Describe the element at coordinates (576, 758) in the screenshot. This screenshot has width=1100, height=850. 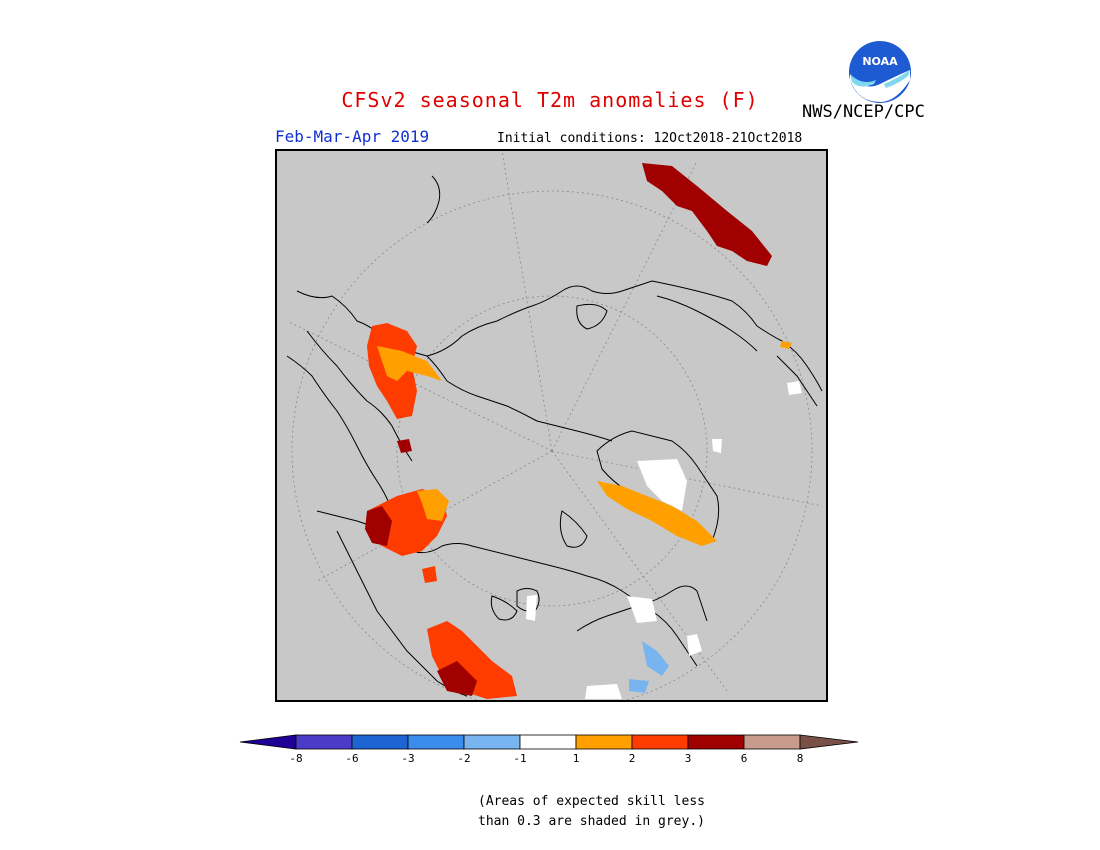
I see `legend-tick-label: 1` at that location.